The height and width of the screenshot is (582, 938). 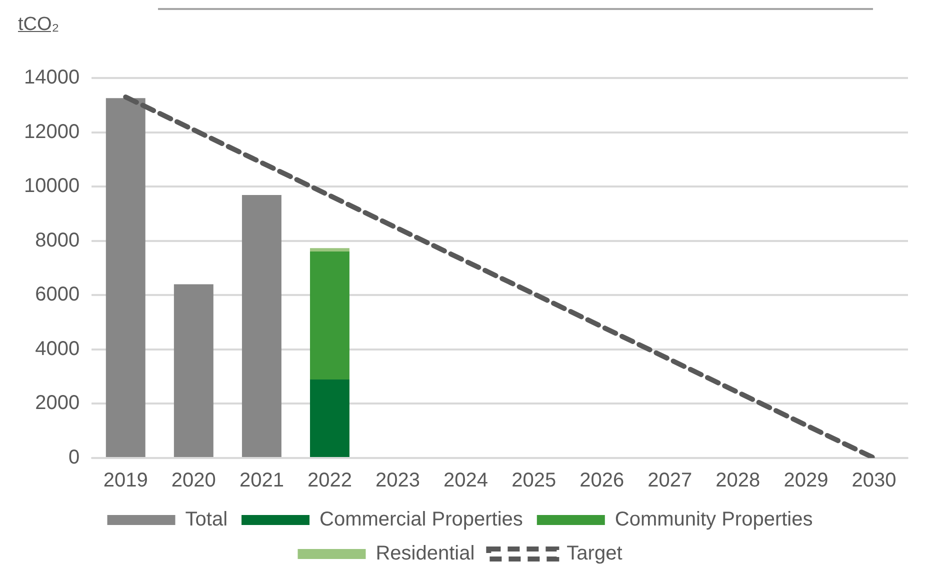 I want to click on y-tick-label: 8000, so click(x=57, y=240).